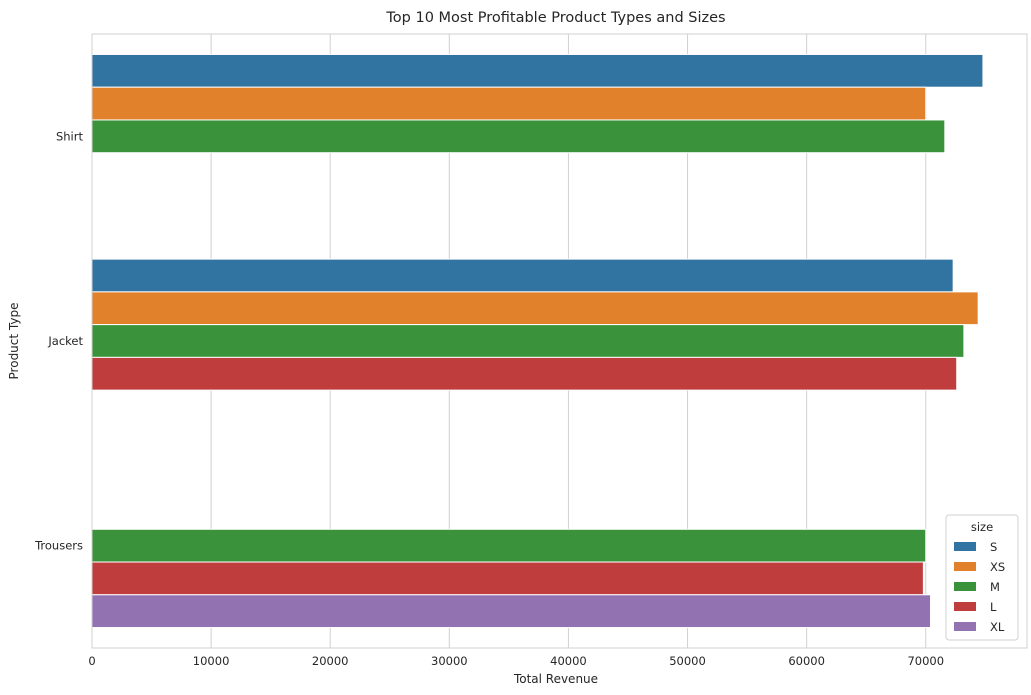  Describe the element at coordinates (806, 661) in the screenshot. I see `x-tick-label: 60000` at that location.